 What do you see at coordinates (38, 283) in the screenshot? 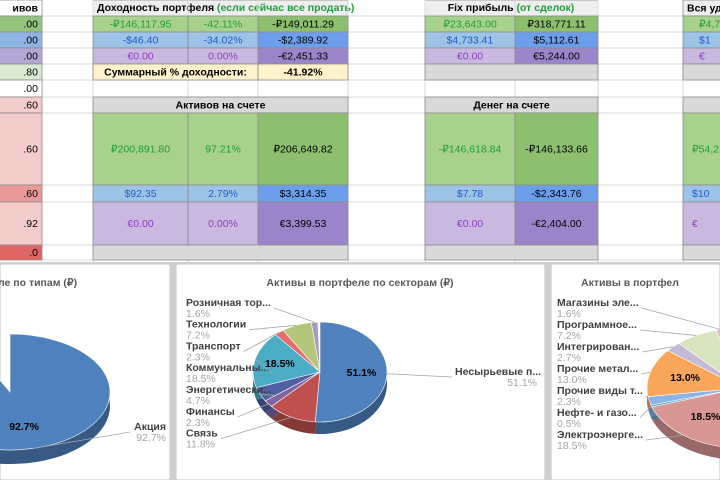
I see `chart-title: ле по типам (₽)` at bounding box center [38, 283].